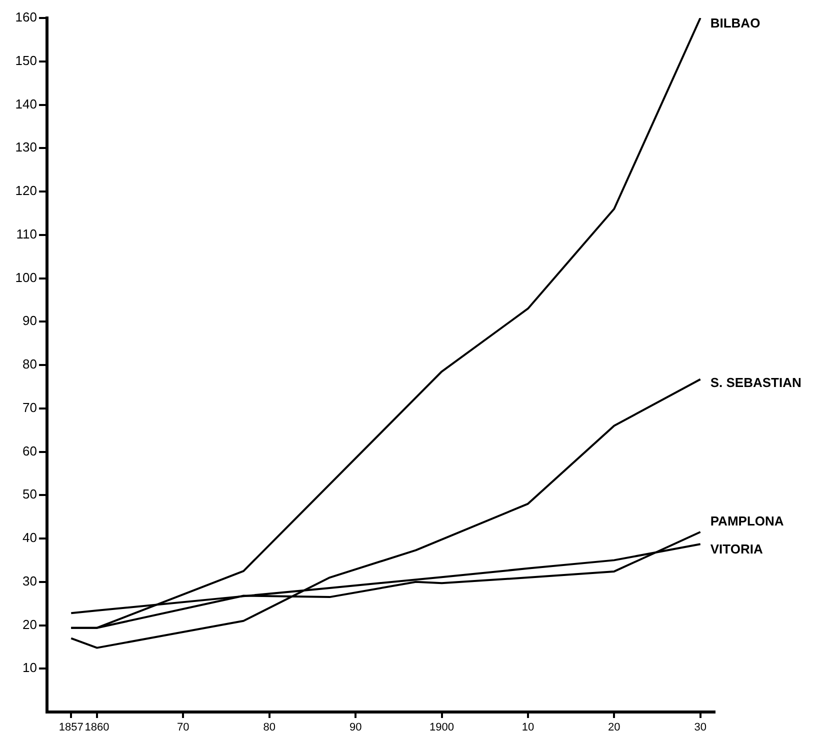 The width and height of the screenshot is (832, 754). What do you see at coordinates (26, 234) in the screenshot?
I see `y-tick-label: 110` at bounding box center [26, 234].